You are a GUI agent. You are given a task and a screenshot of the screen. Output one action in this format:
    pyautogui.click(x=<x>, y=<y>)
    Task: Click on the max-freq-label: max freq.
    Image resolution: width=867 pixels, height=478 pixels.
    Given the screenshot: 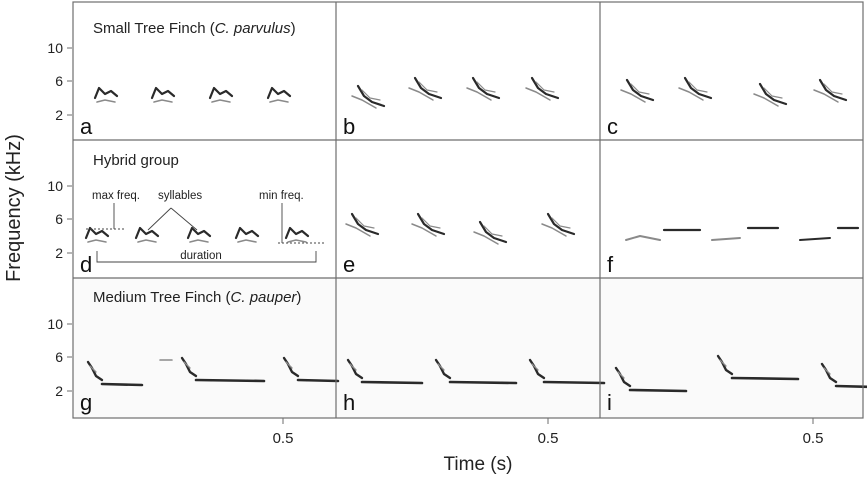 What is the action you would take?
    pyautogui.click(x=116, y=196)
    